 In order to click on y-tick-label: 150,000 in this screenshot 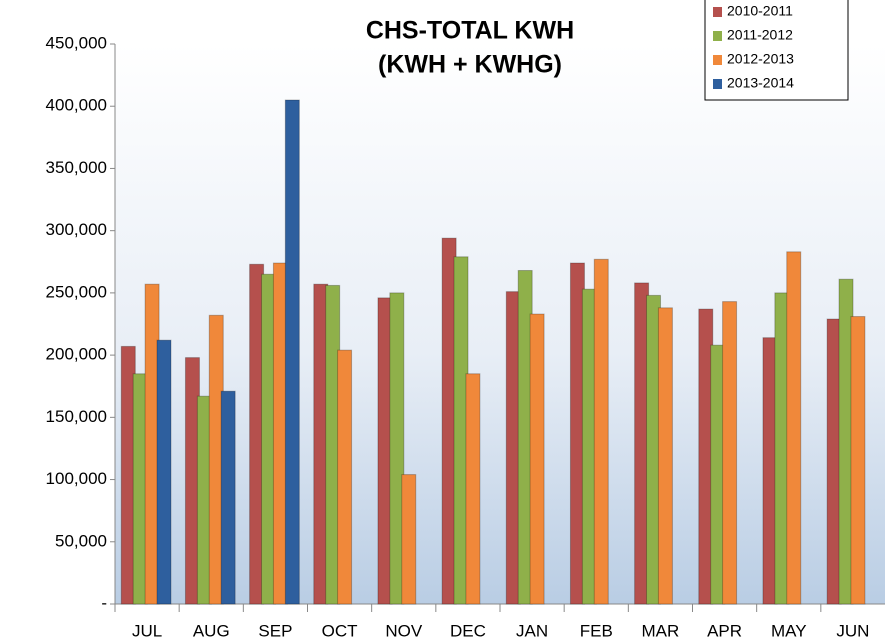, I will do `click(76, 416)`.